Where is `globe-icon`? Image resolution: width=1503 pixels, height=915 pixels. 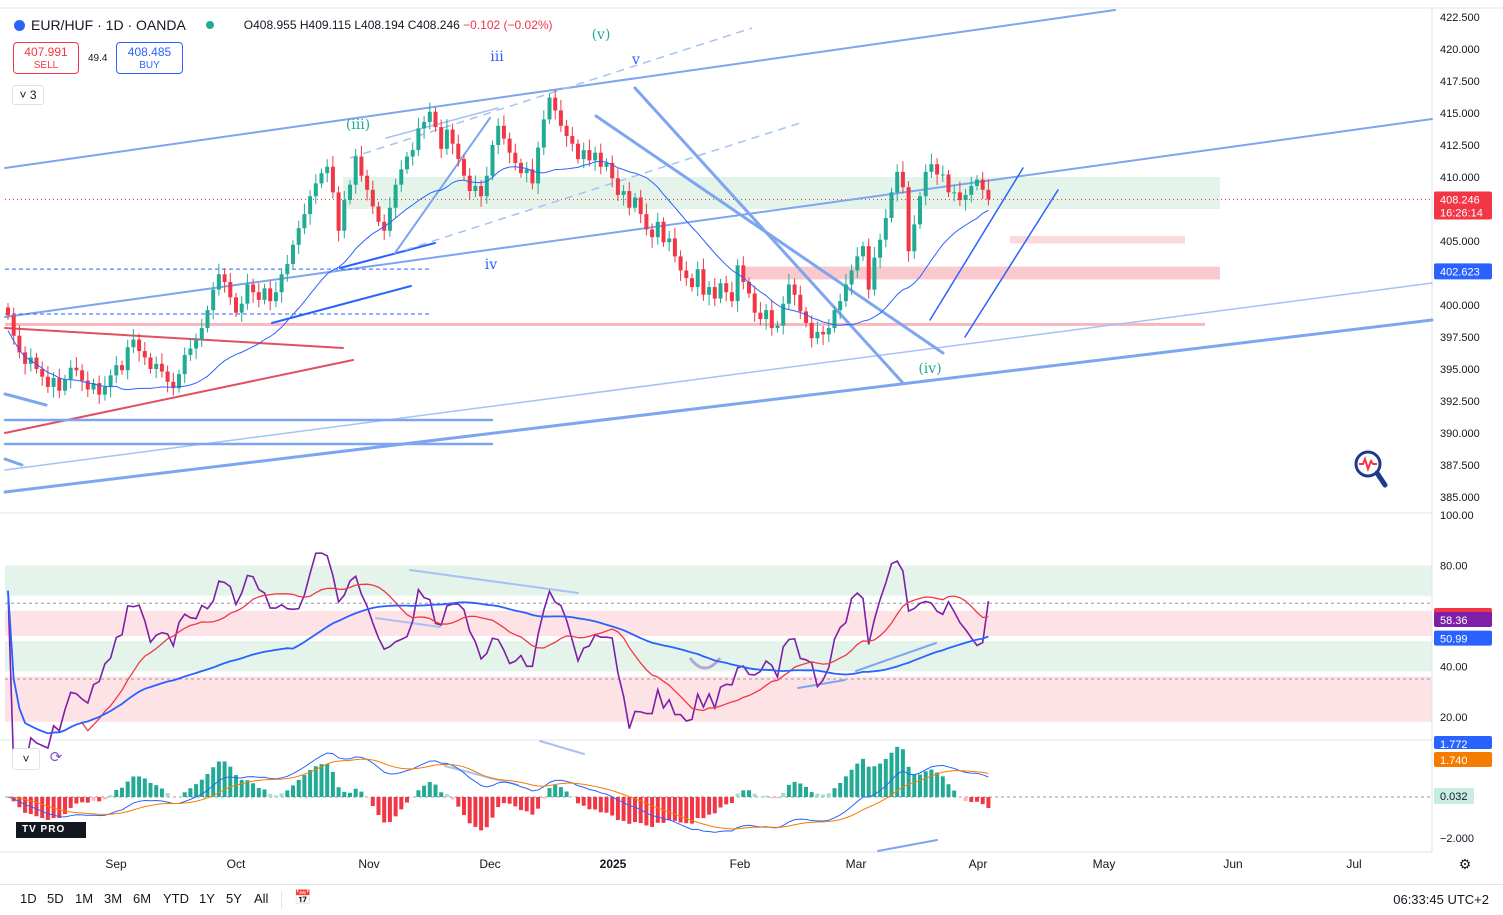
globe-icon is located at coordinates (19, 25).